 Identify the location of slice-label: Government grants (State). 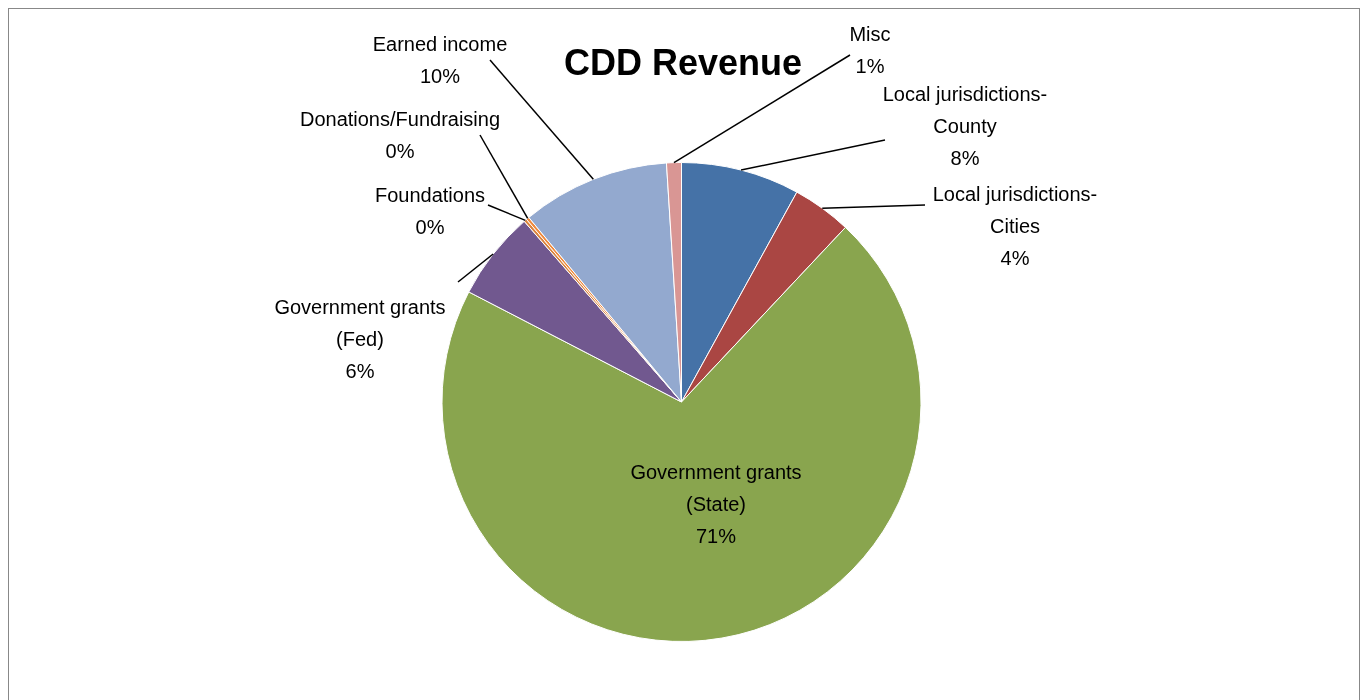
(716, 487).